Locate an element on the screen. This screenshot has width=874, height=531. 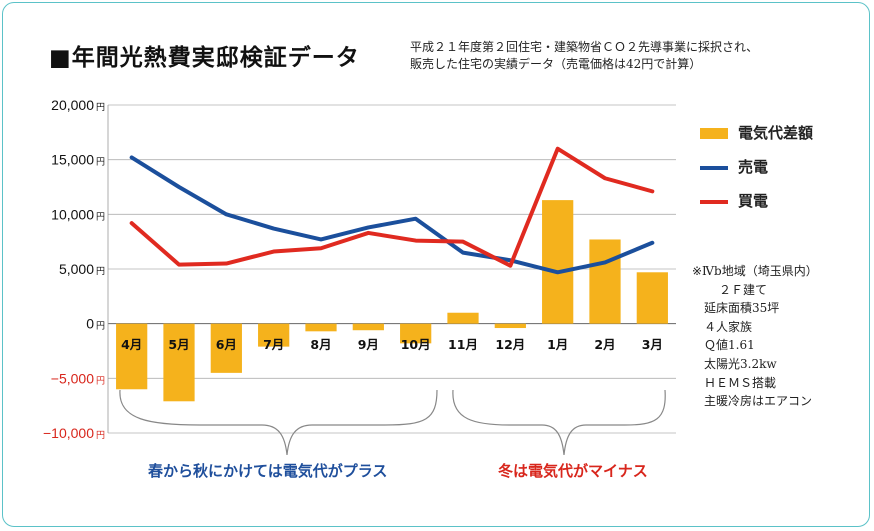
y-tick-label: −5,000 is located at coordinates (72, 378).